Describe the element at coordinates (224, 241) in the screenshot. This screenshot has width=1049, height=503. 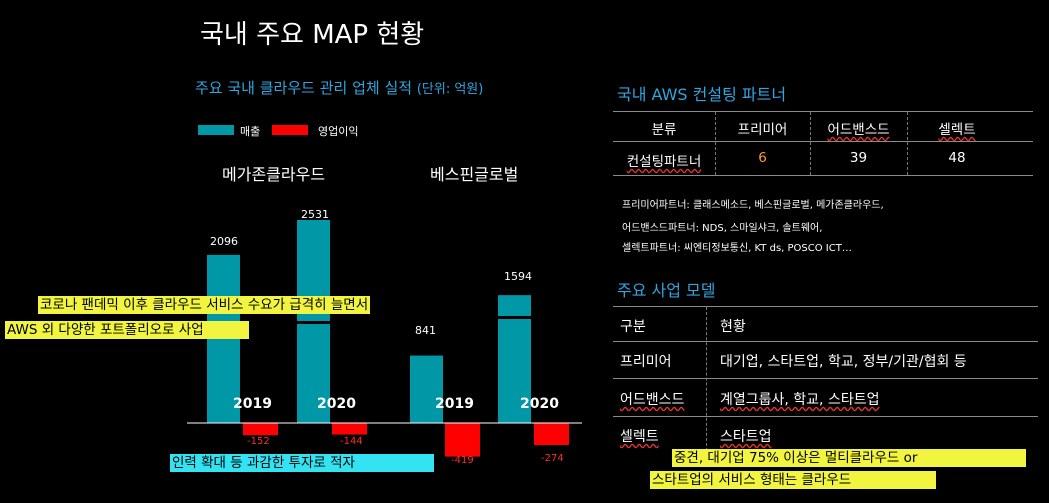
I see `revenue-label-megazone-2019: 2096` at that location.